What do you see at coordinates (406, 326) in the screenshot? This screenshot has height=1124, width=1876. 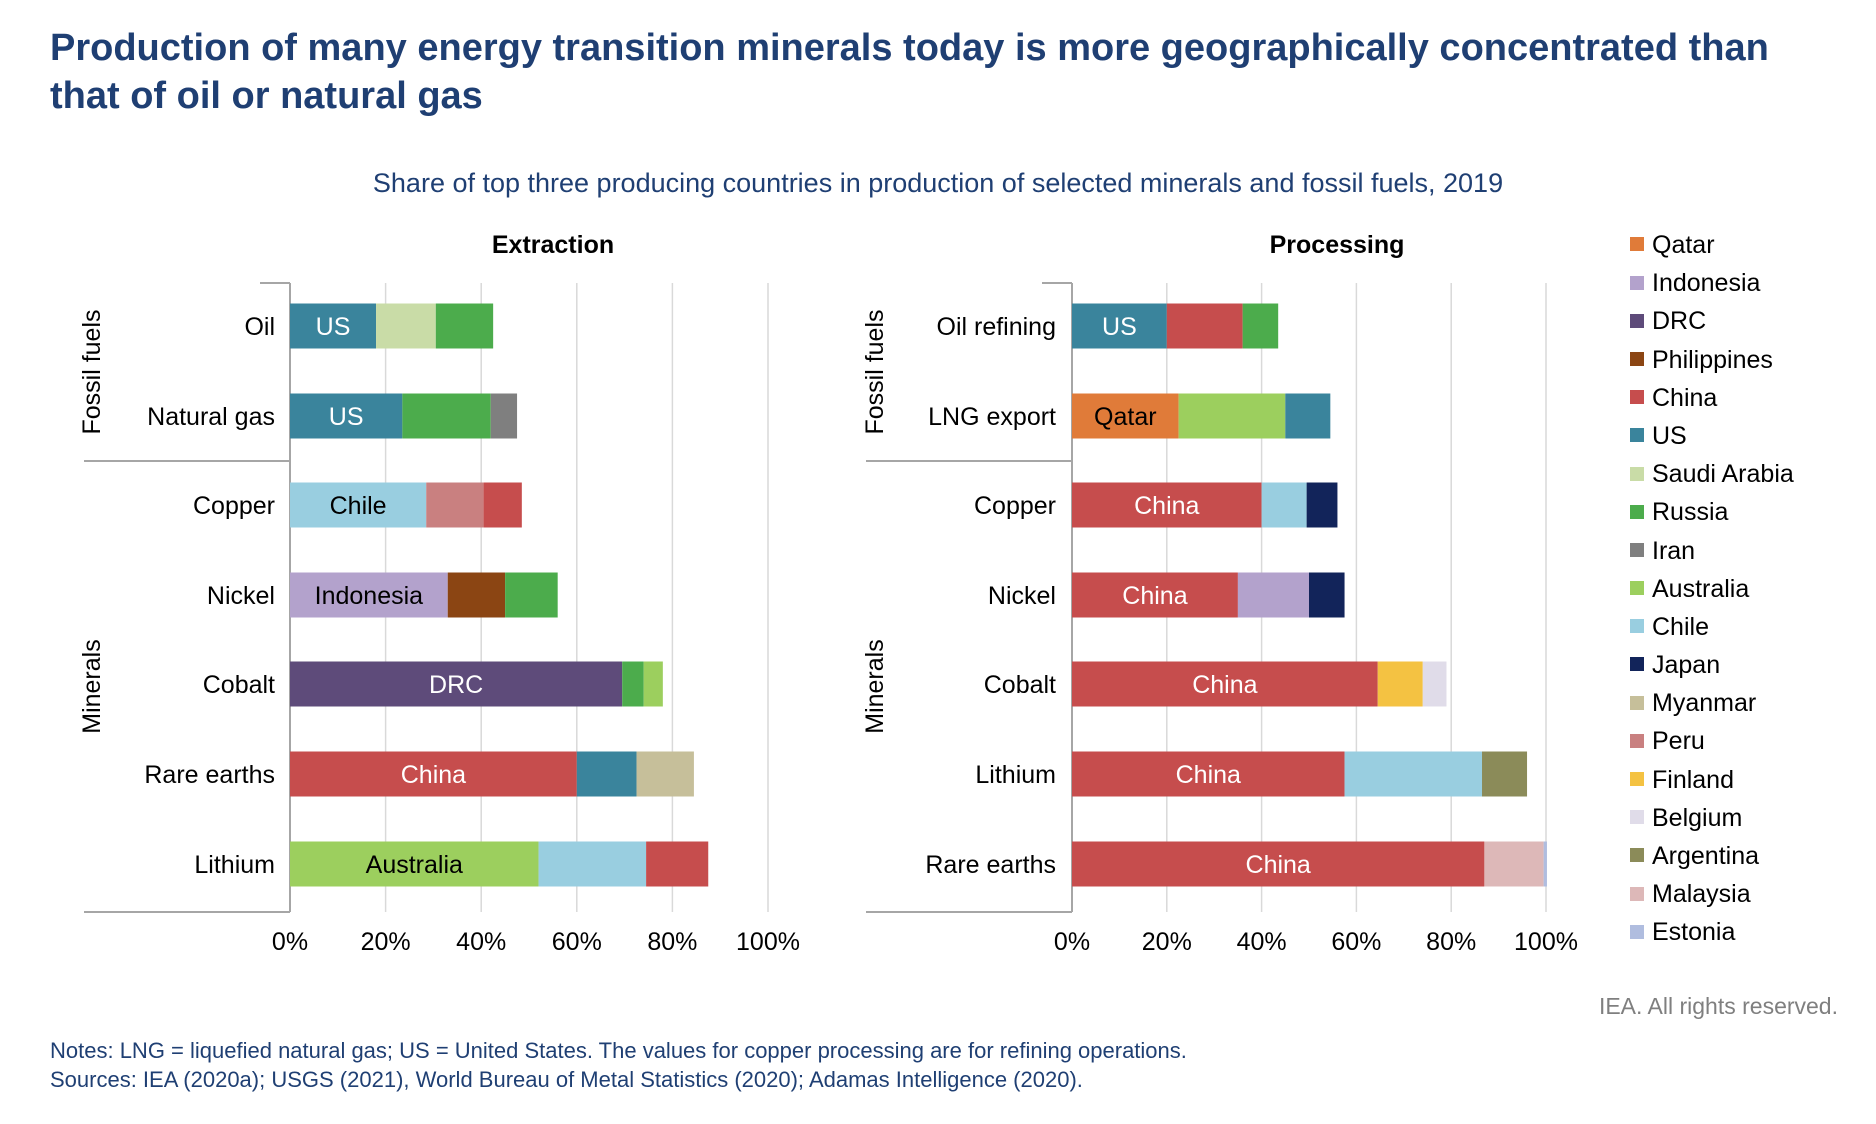 I see `extraction-bar-oil-saudi-arabia` at bounding box center [406, 326].